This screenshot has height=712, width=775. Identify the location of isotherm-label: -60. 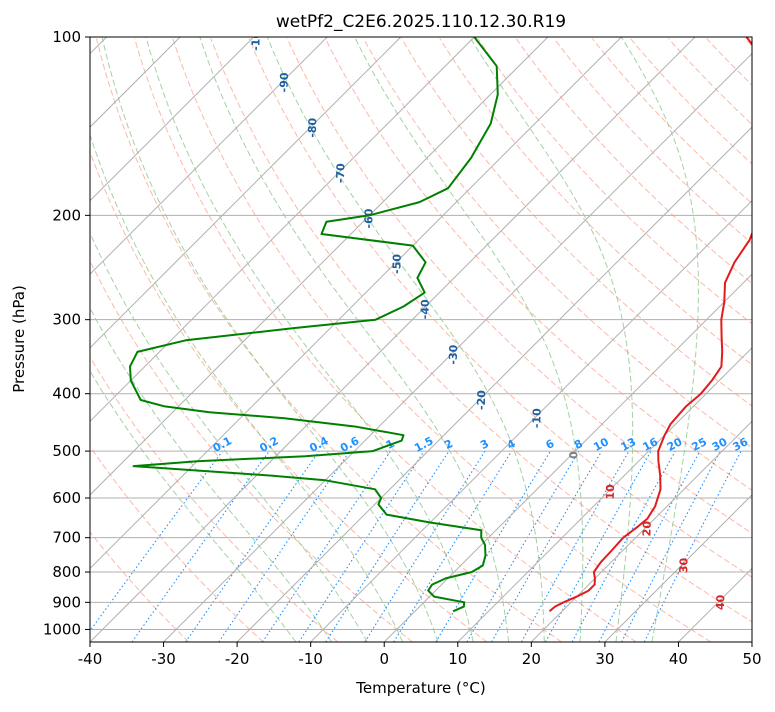
(369, 218).